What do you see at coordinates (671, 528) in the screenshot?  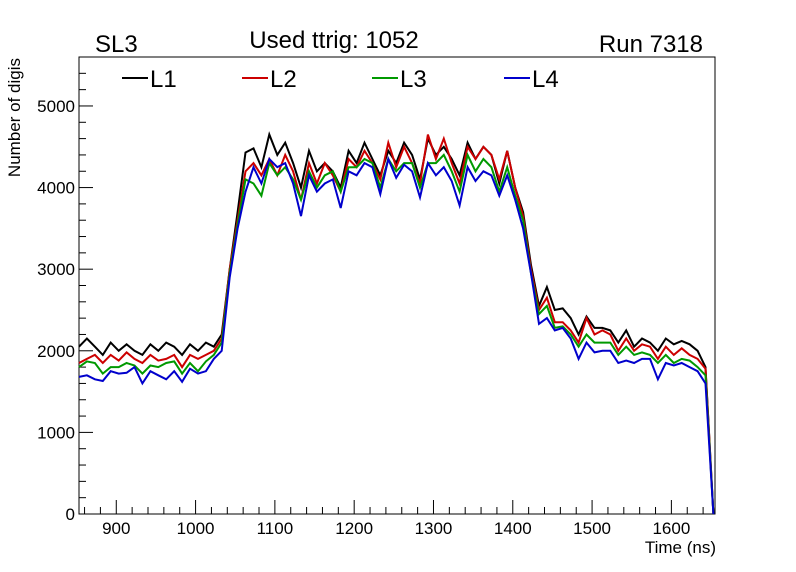 I see `x-tick-label: 1600` at bounding box center [671, 528].